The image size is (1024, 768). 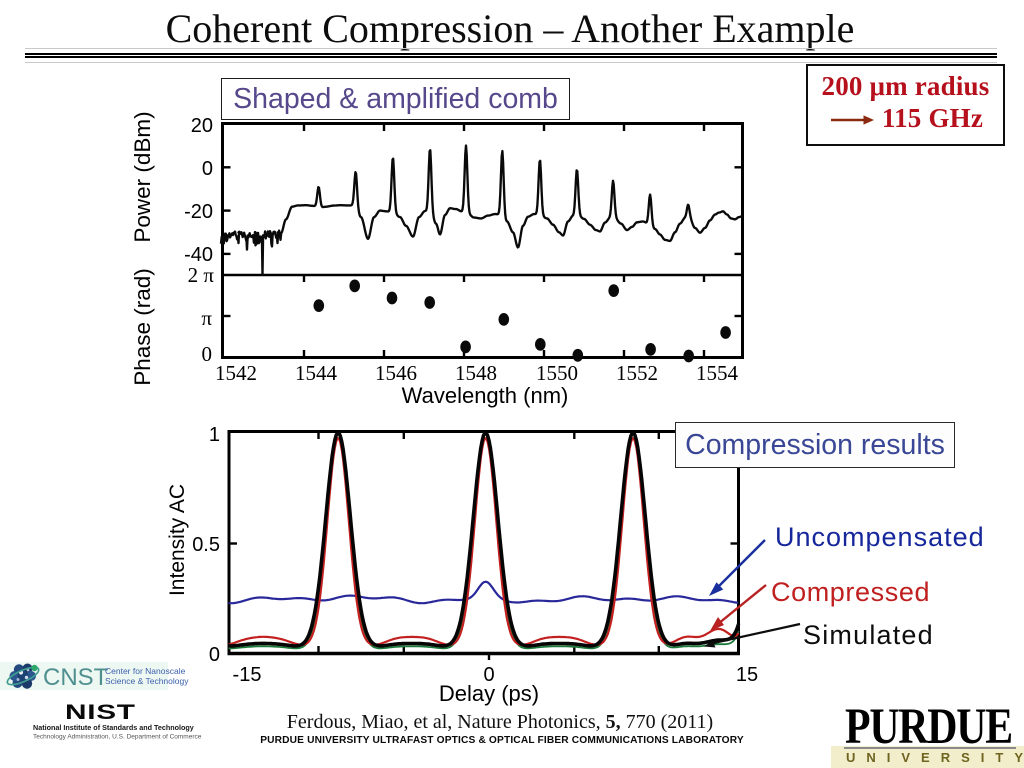 What do you see at coordinates (316, 373) in the screenshot?
I see `svg-text: 1544` at bounding box center [316, 373].